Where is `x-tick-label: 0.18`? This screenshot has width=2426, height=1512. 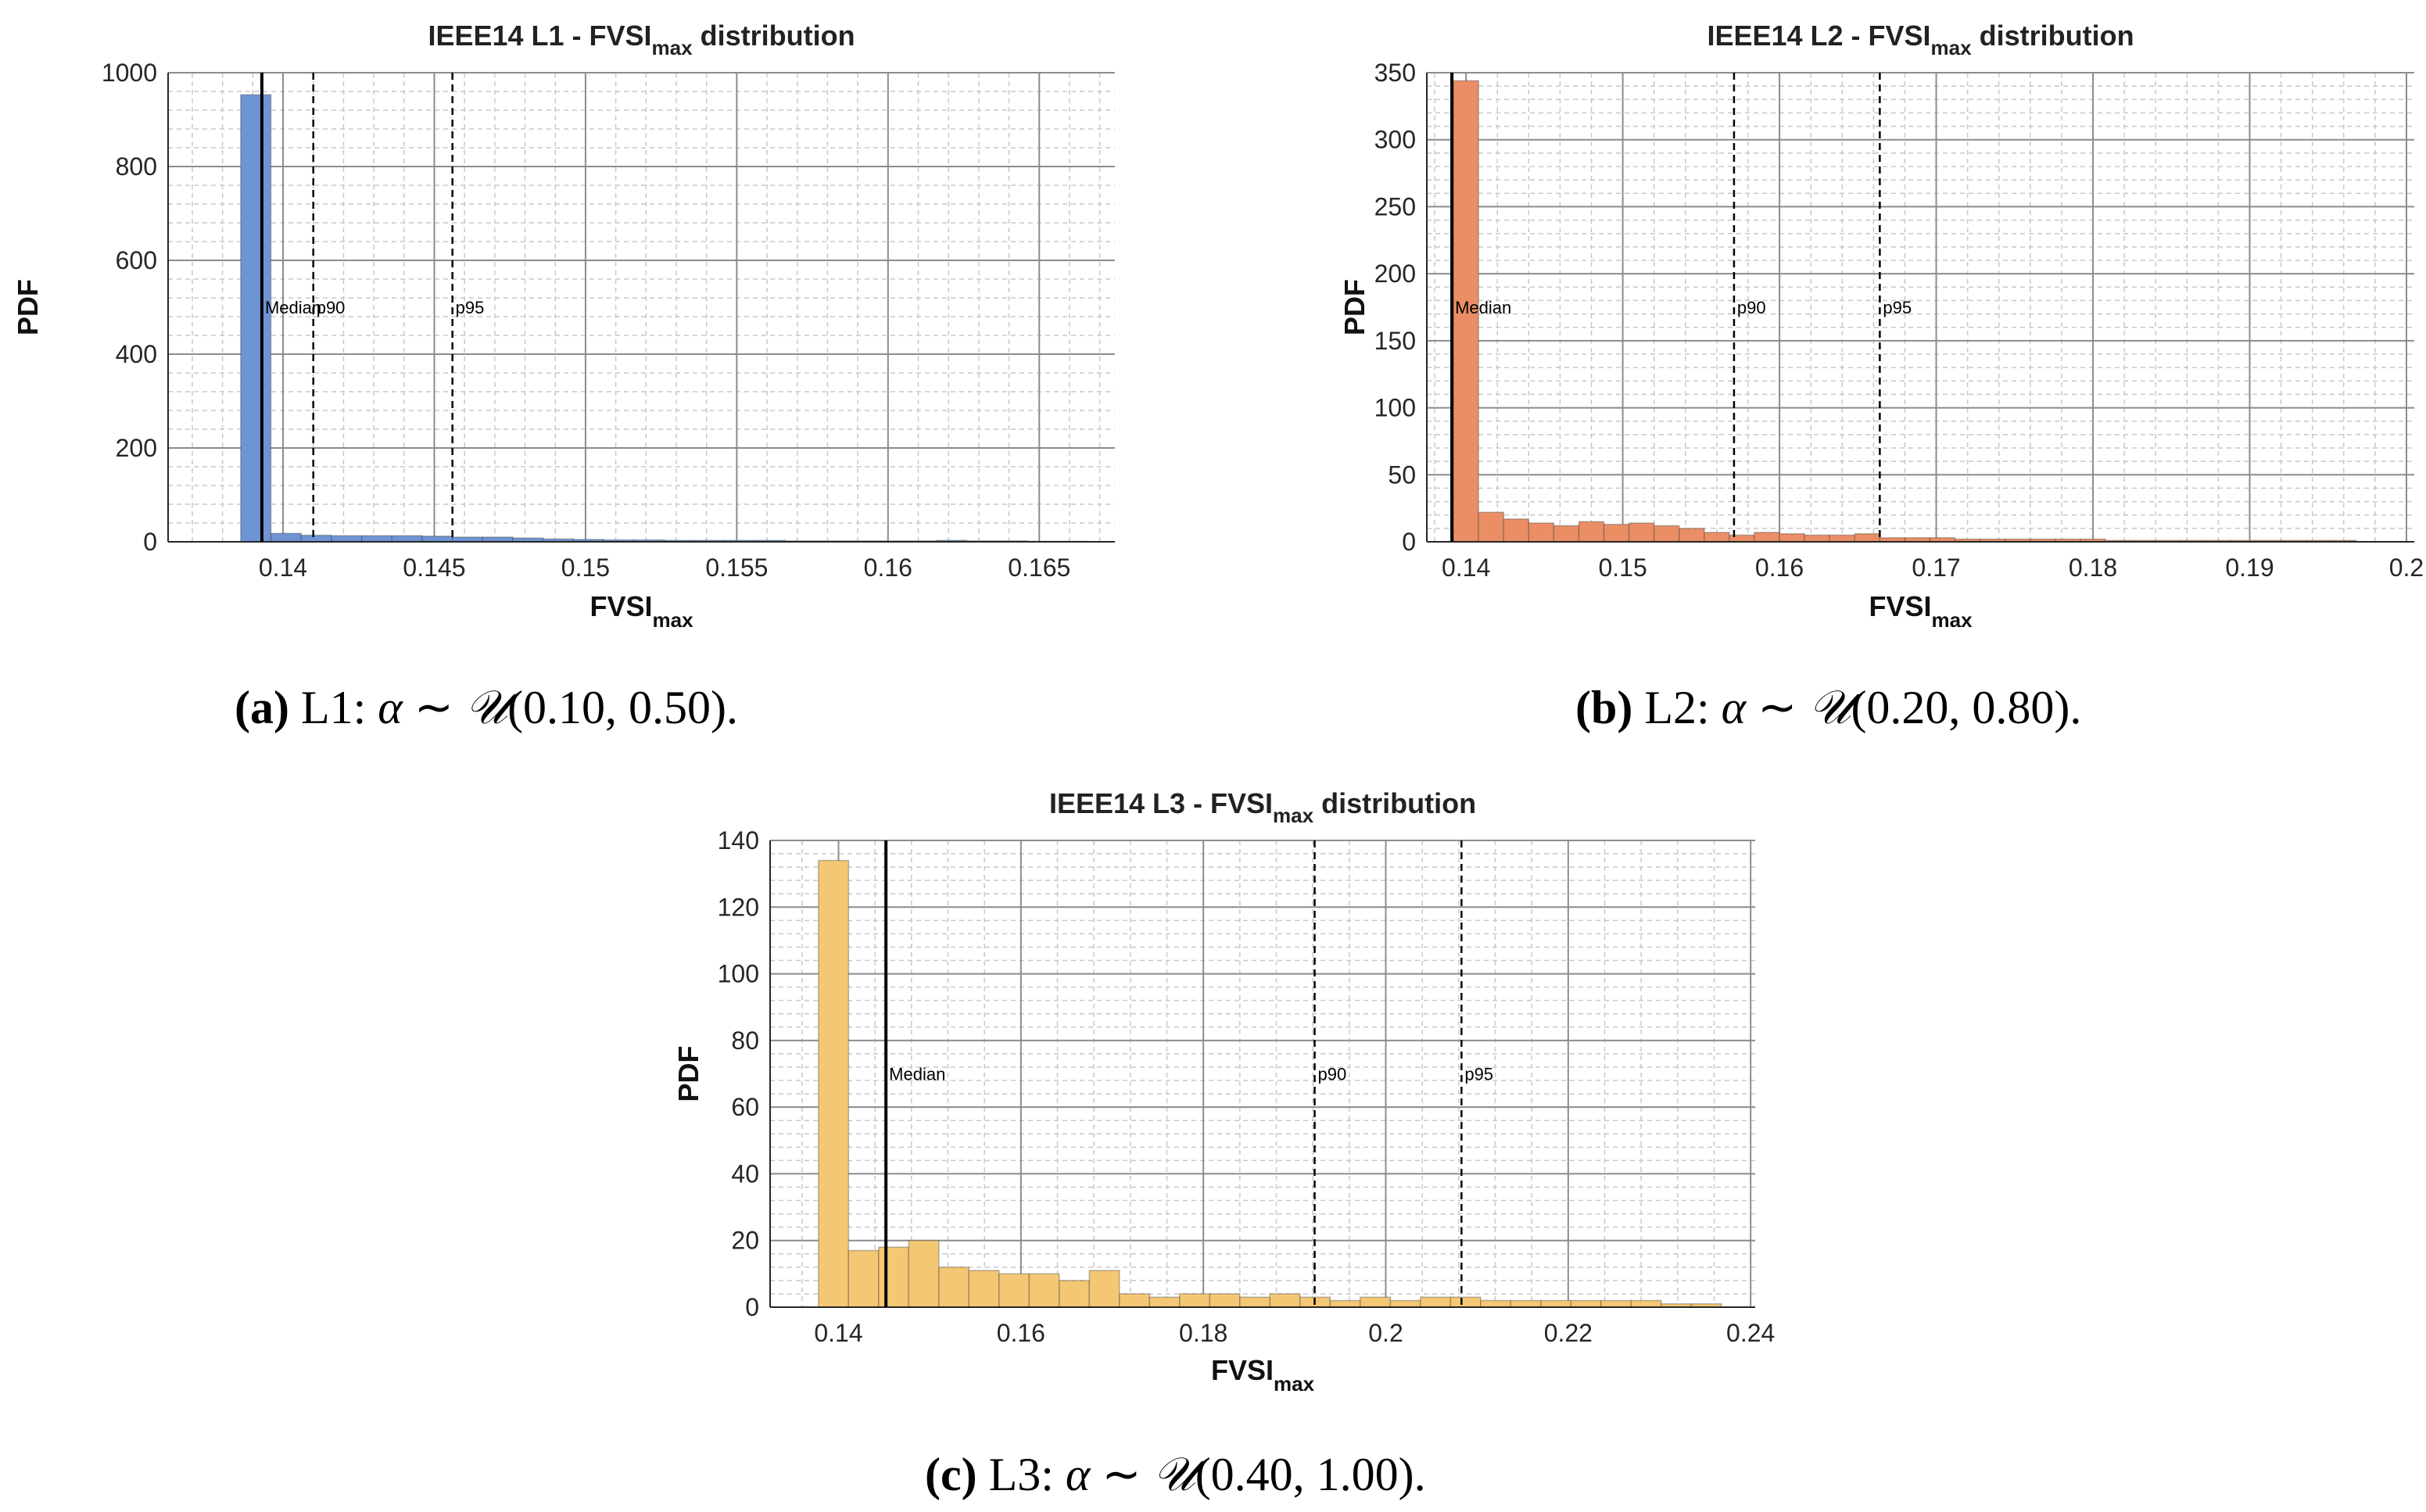
x-tick-label: 0.18 is located at coordinates (1203, 1333).